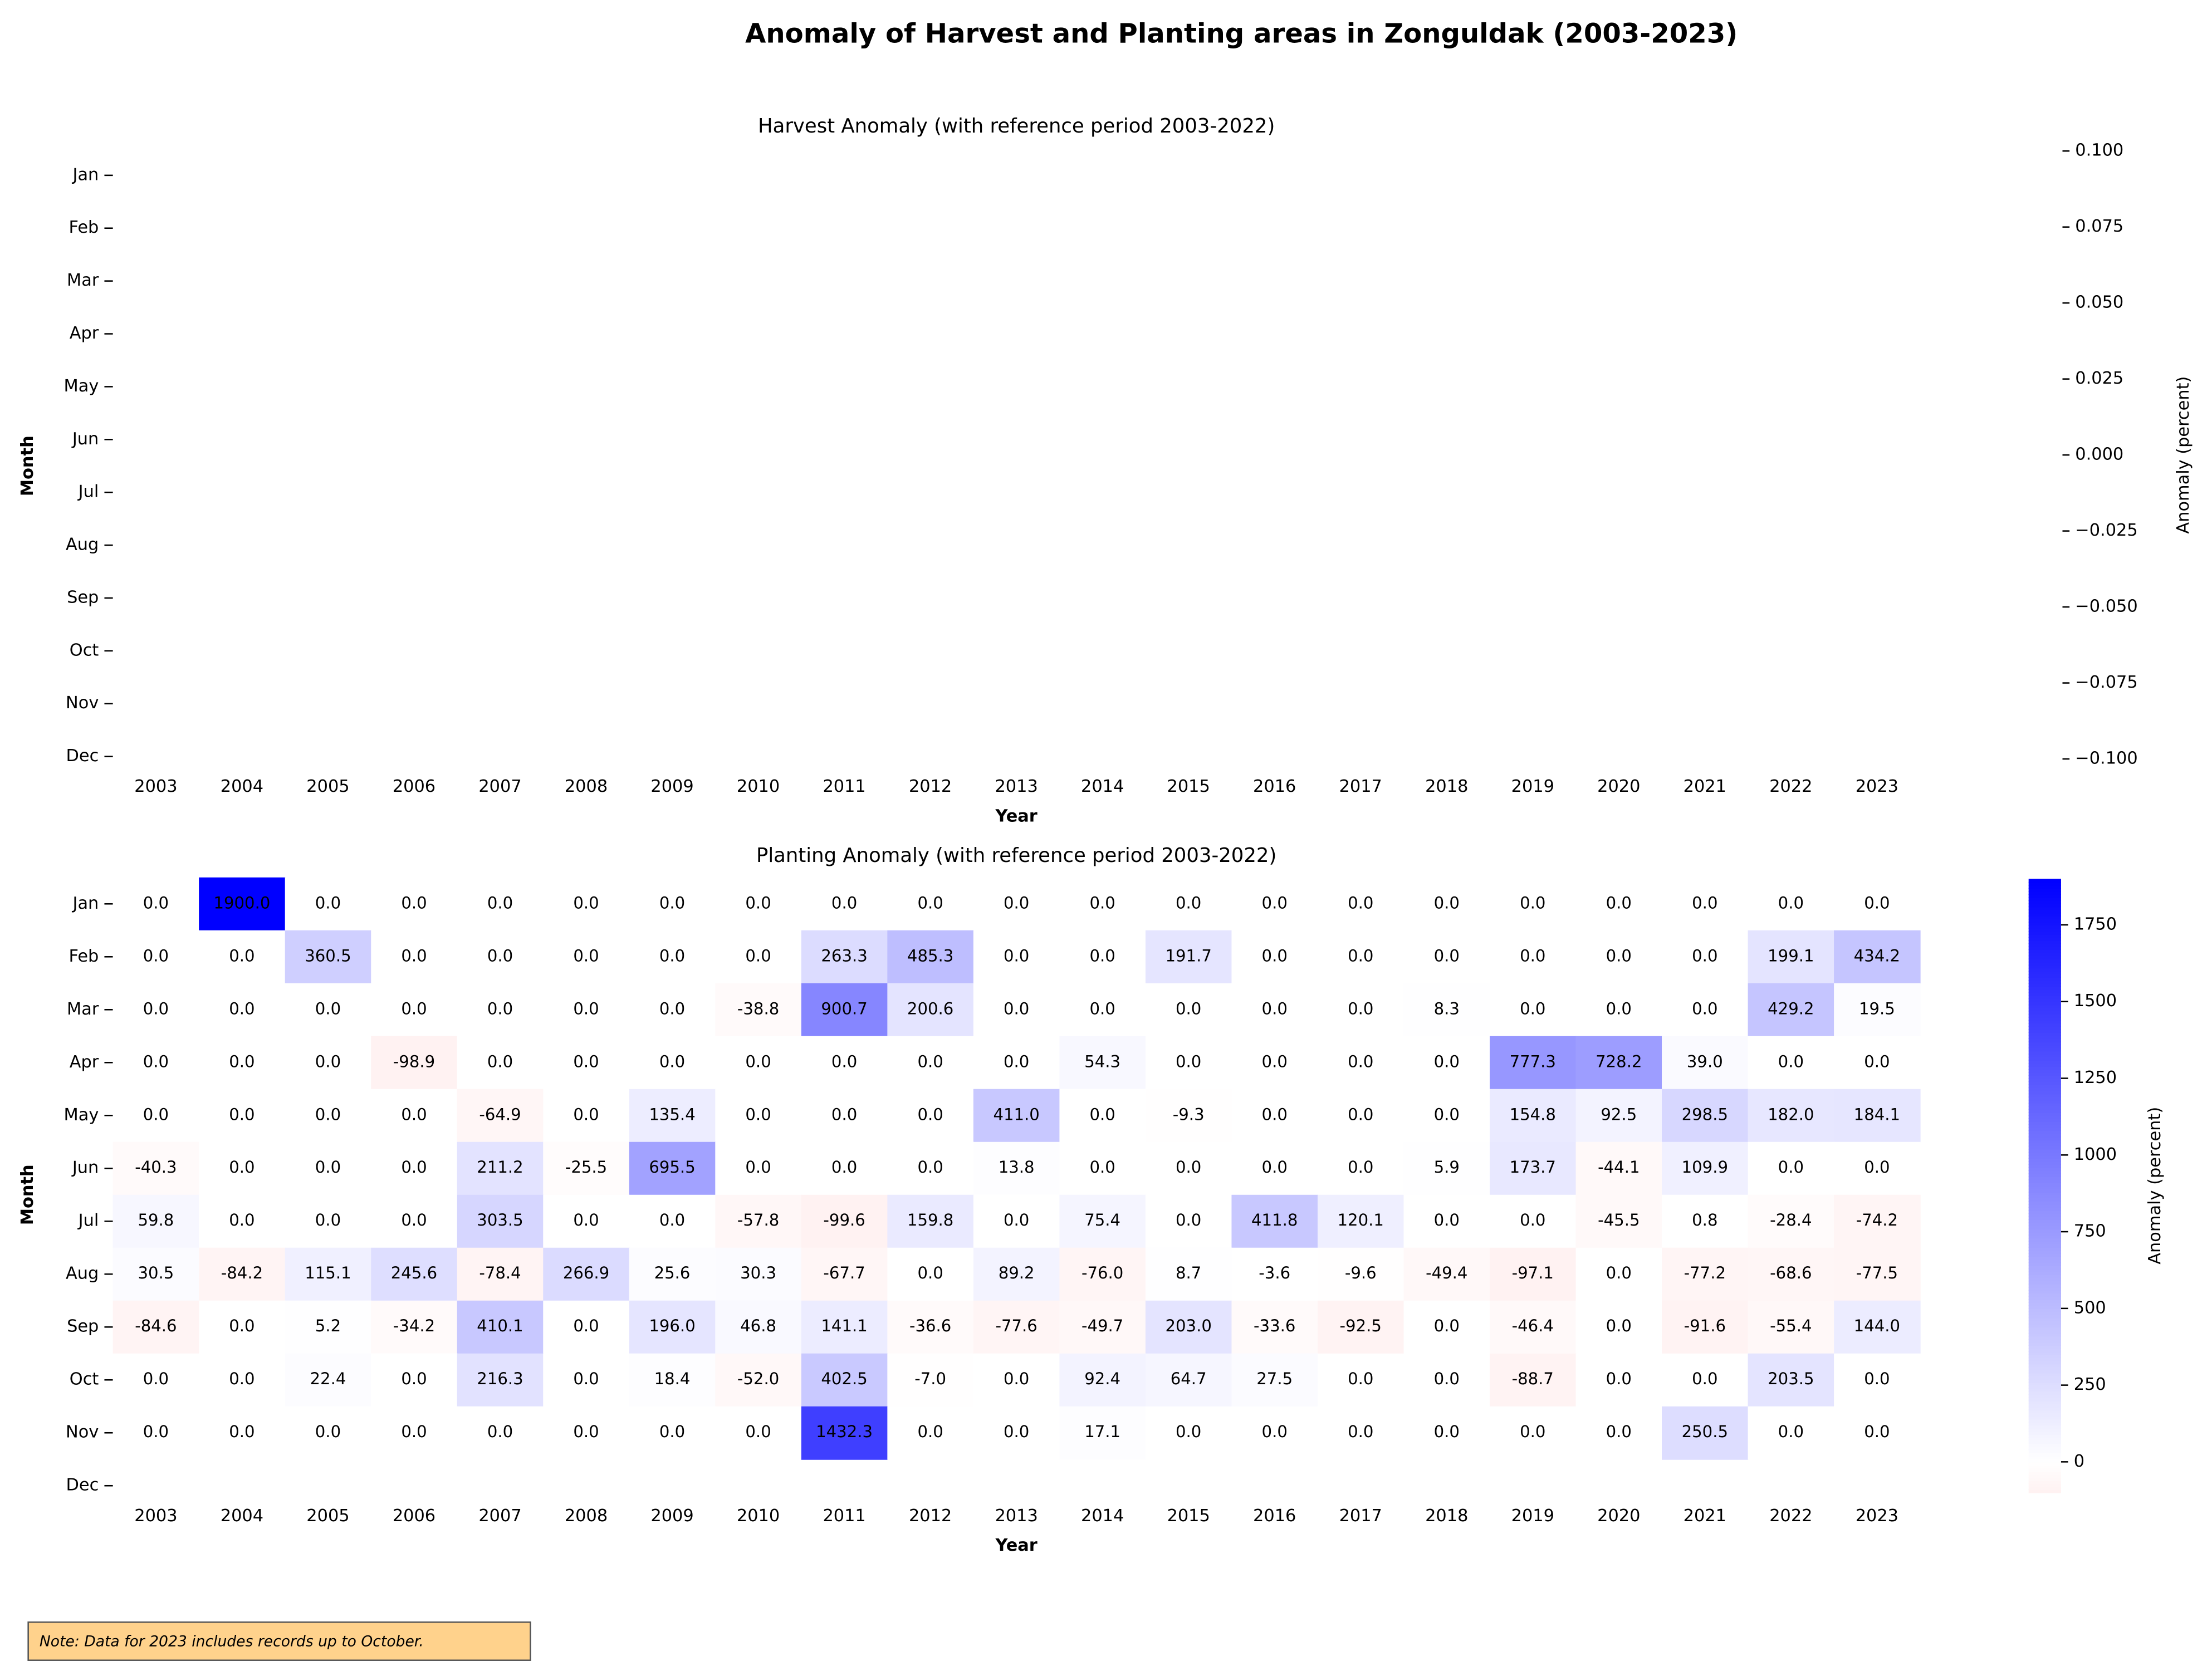  Describe the element at coordinates (1791, 955) in the screenshot. I see `cell-label: 199.1` at that location.